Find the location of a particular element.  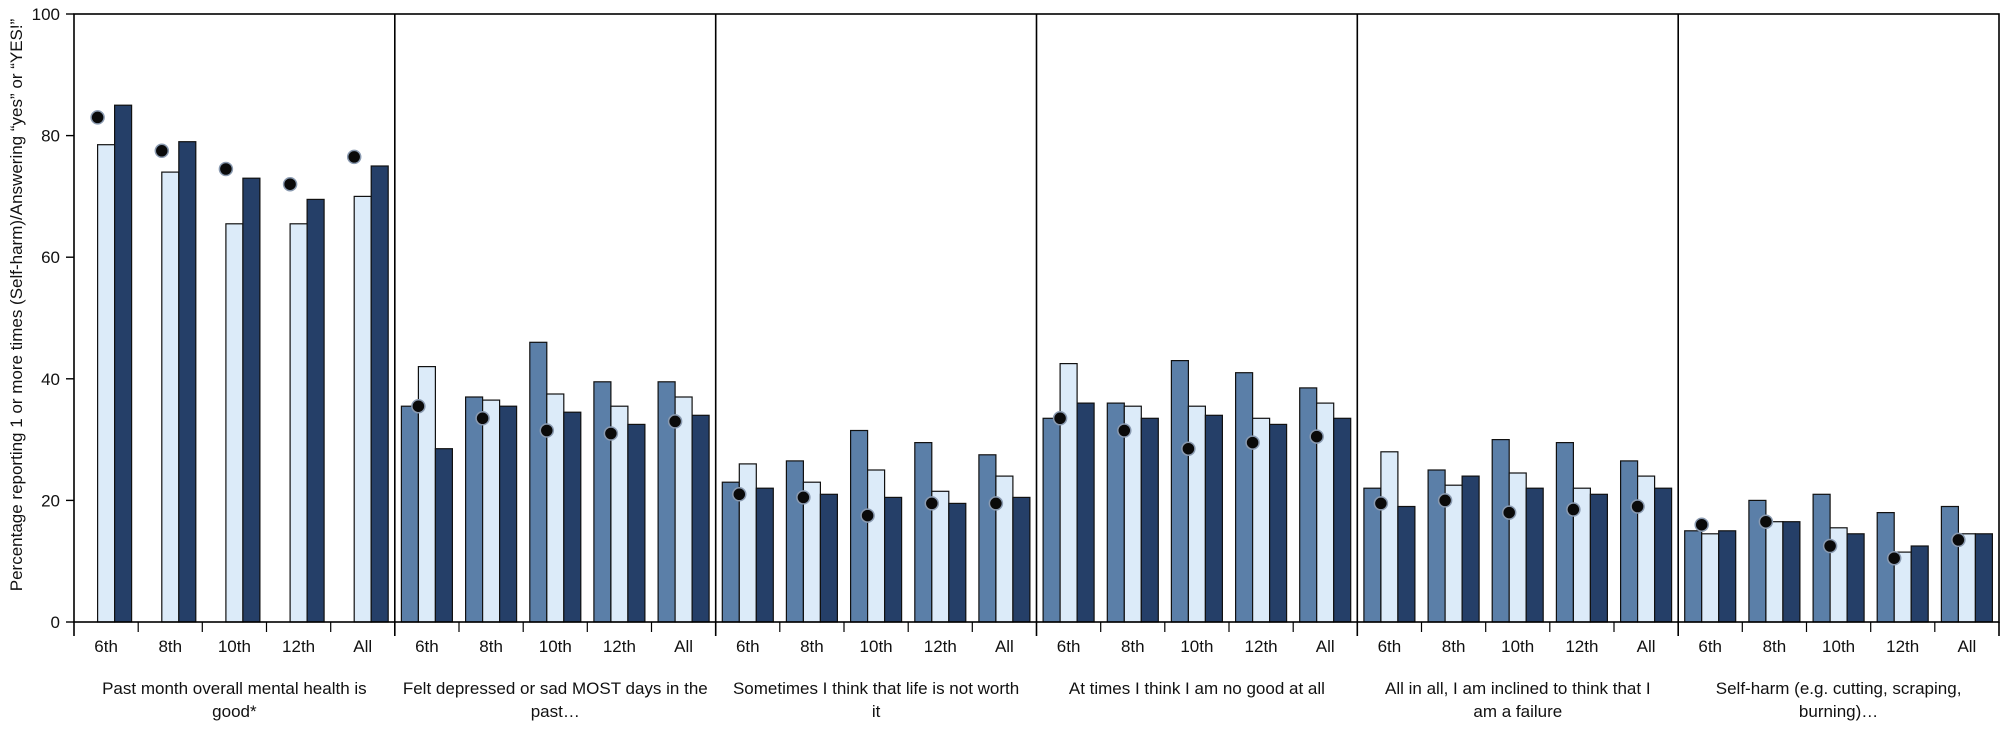

group-label: am a failure is located at coordinates (1517, 711).